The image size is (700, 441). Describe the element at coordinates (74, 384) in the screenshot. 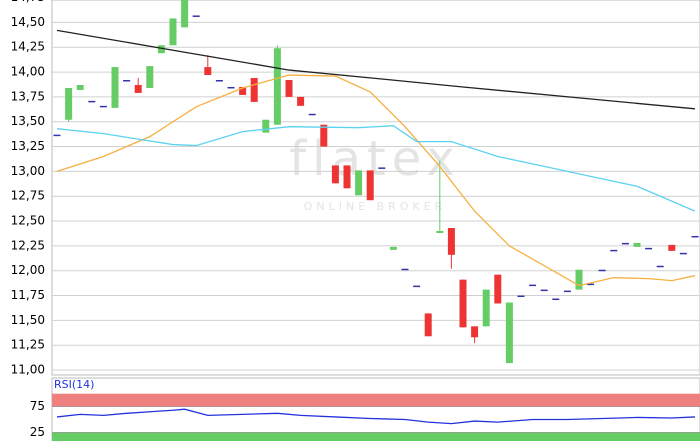

I see `rsi-title: RSI(14)` at that location.